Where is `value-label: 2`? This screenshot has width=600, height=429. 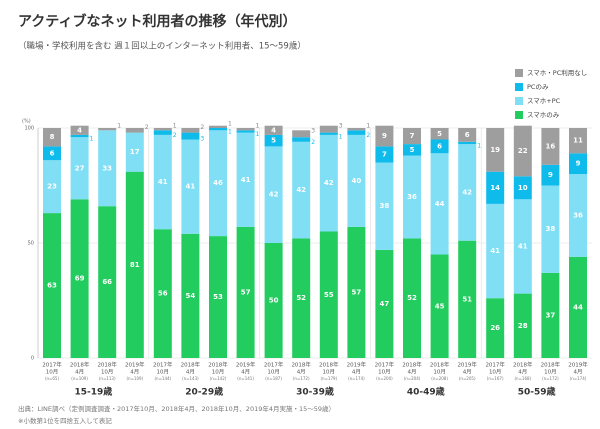
value-label: 2 is located at coordinates (368, 135).